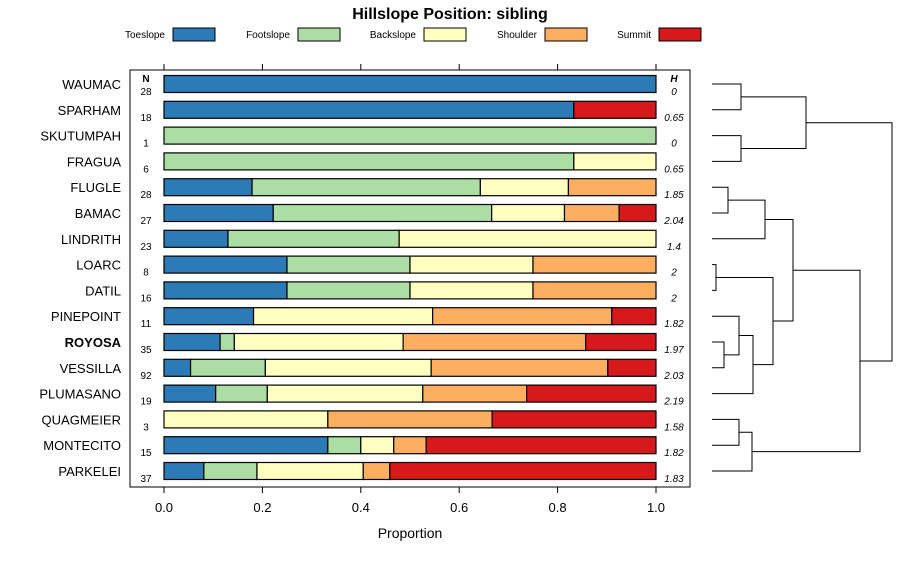 Image resolution: width=900 pixels, height=565 pixels. Describe the element at coordinates (89, 471) in the screenshot. I see `row-label: PARKELEI` at that location.